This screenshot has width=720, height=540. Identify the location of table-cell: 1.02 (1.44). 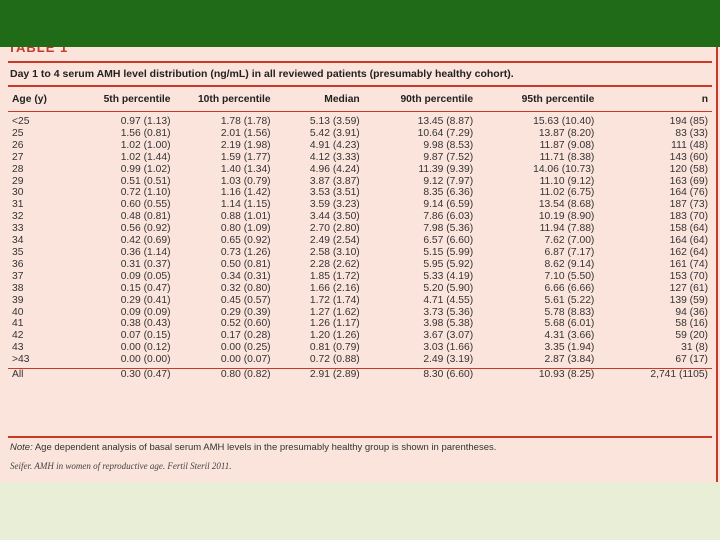
(145, 157).